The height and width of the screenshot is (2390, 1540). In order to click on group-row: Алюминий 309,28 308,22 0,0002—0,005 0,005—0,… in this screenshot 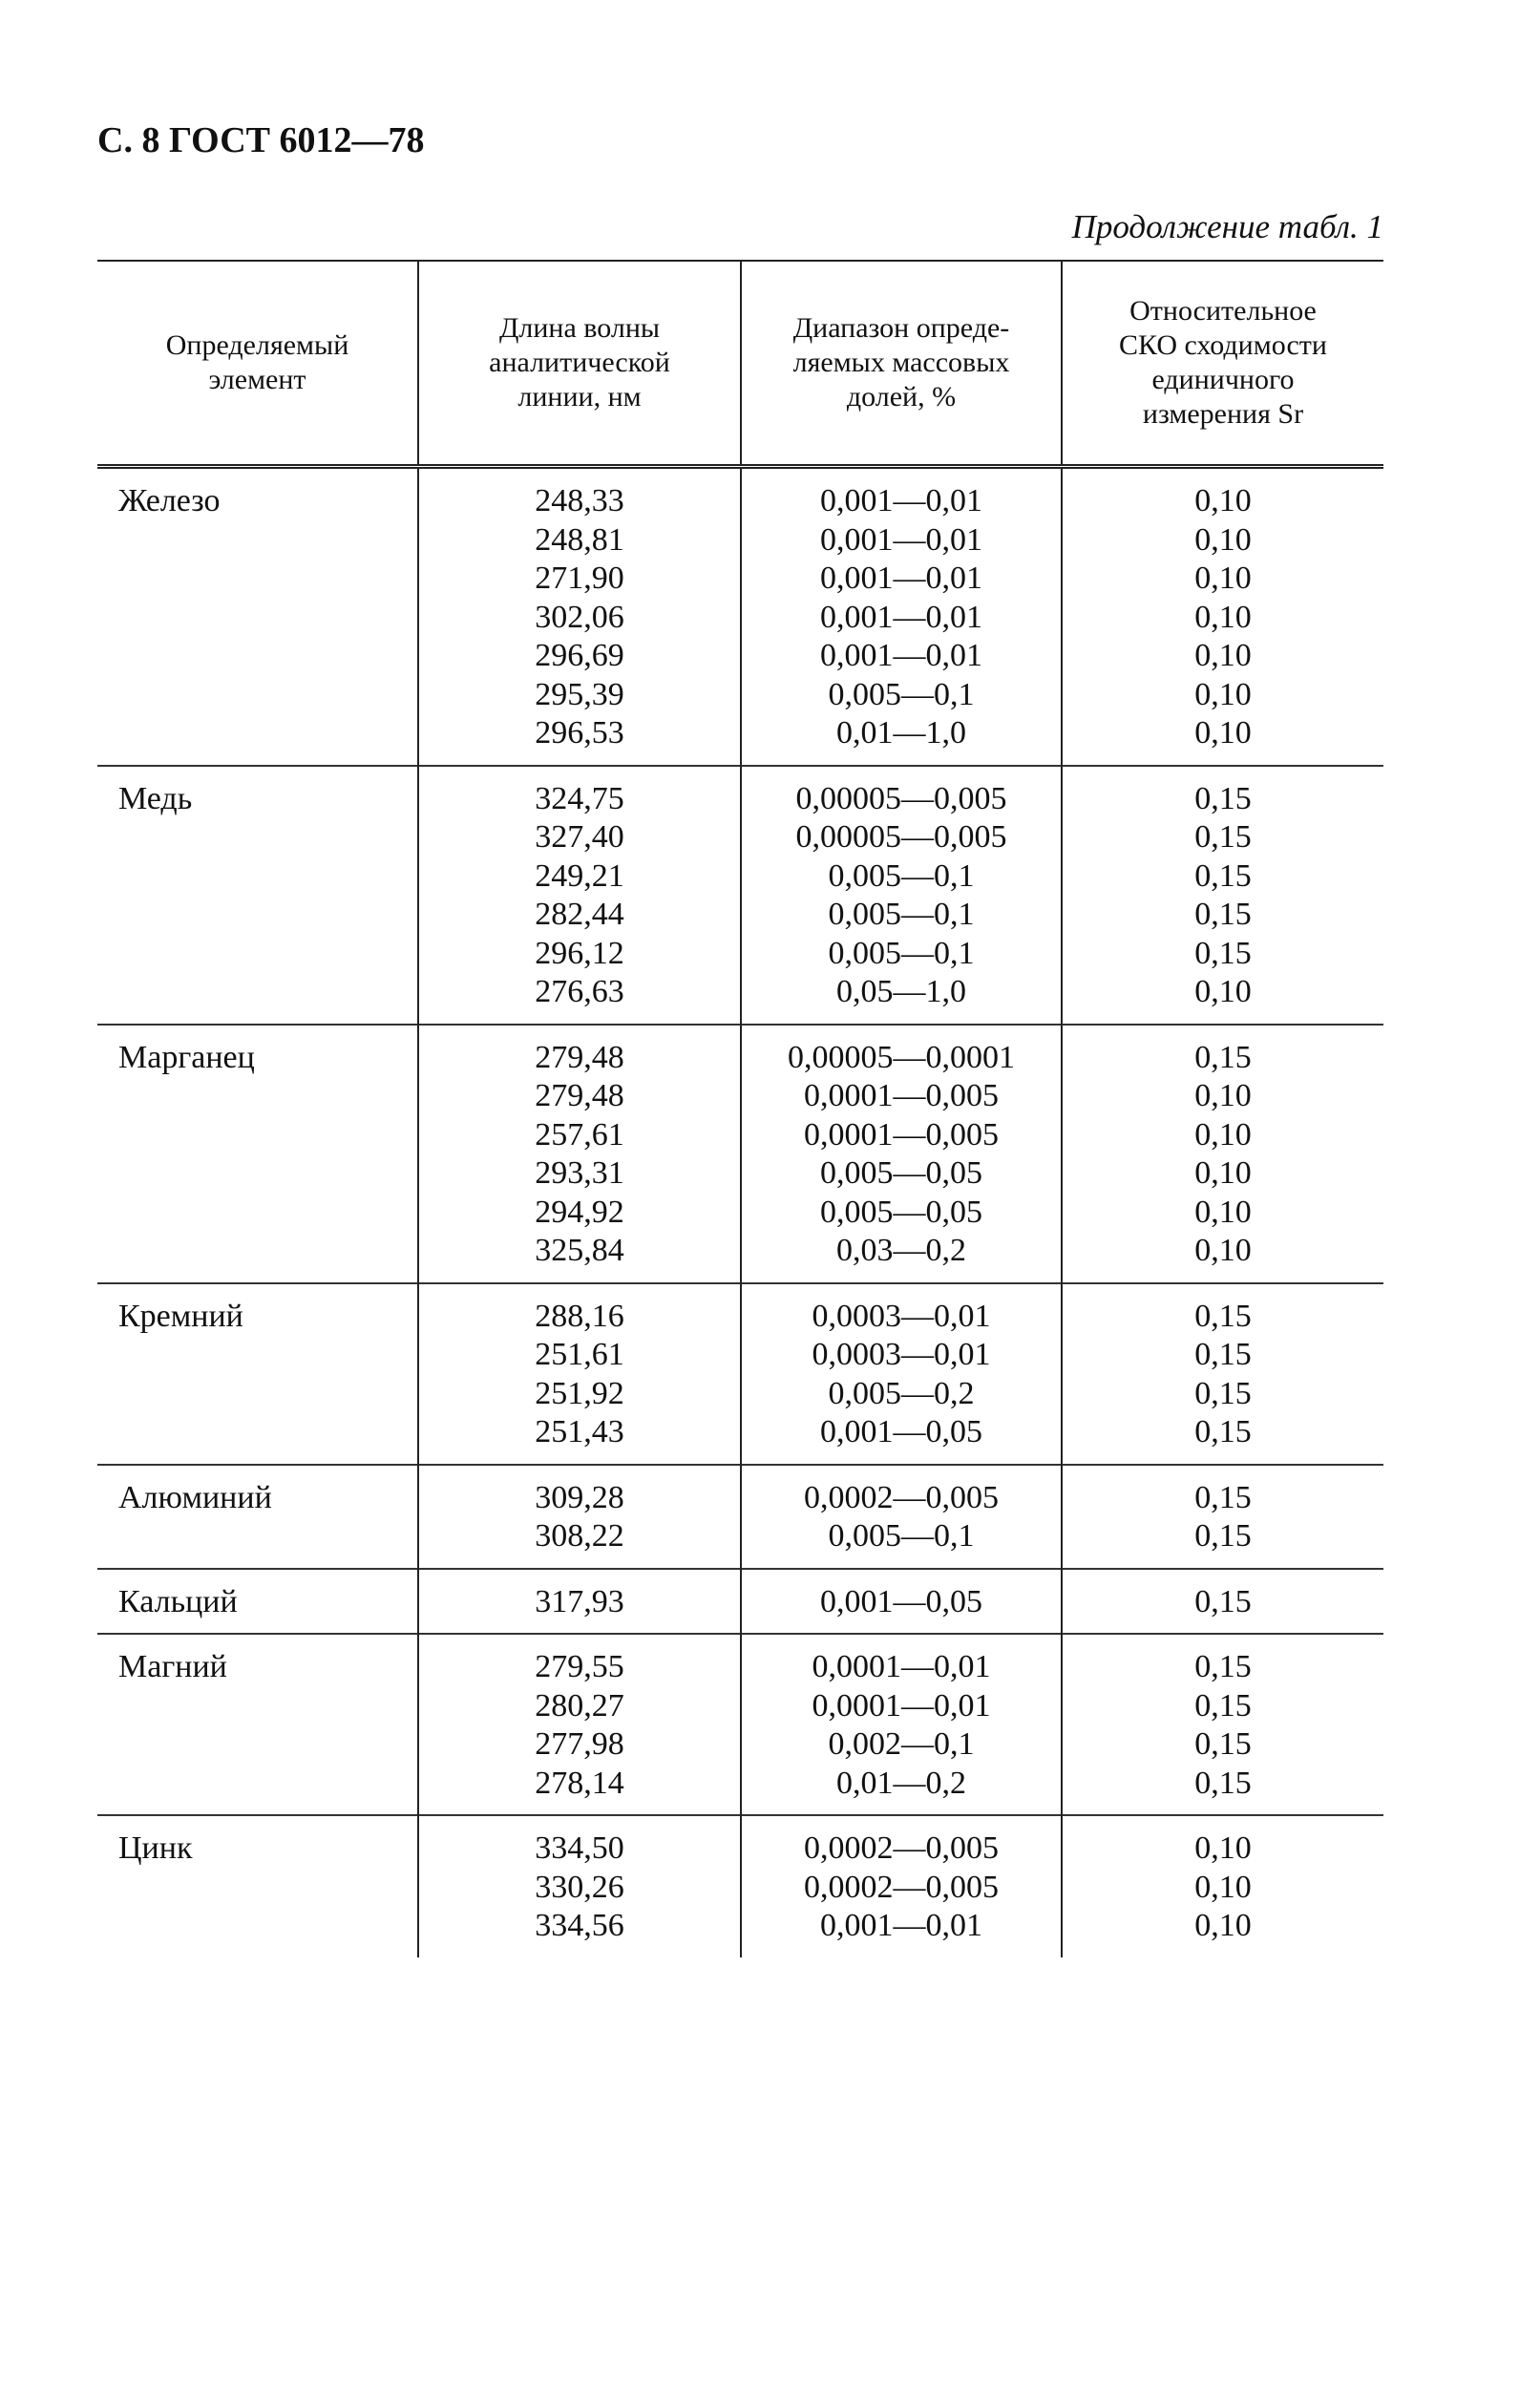, I will do `click(740, 1516)`.